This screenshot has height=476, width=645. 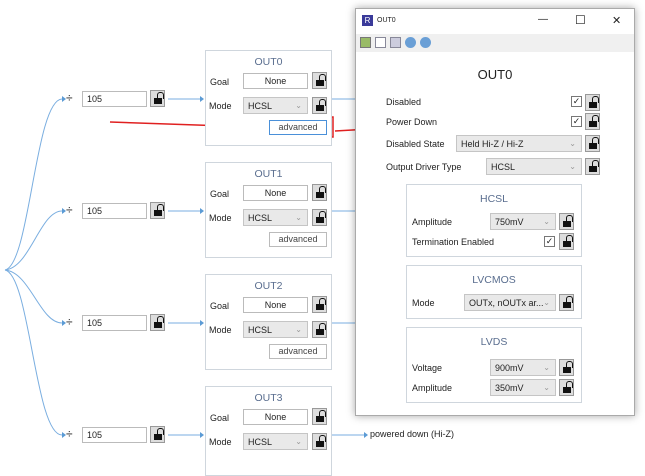 What do you see at coordinates (576, 101) in the screenshot?
I see `disabled-checkbox: ✓` at bounding box center [576, 101].